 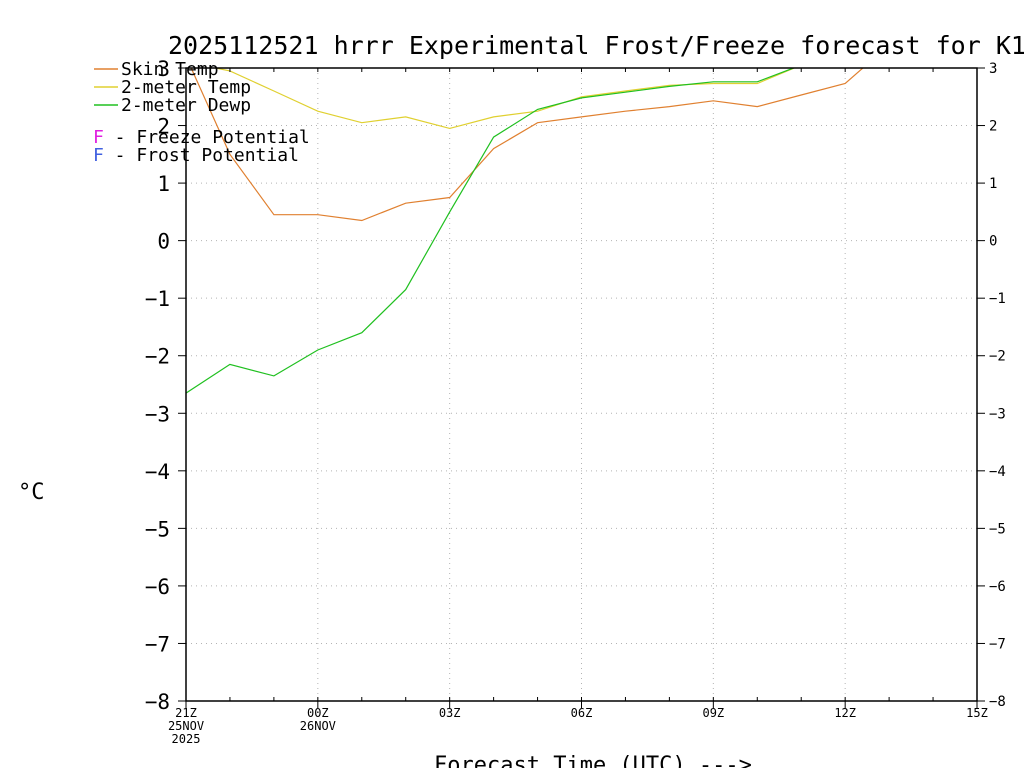 I want to click on x-tick-label: 25NOV, so click(x=186, y=726).